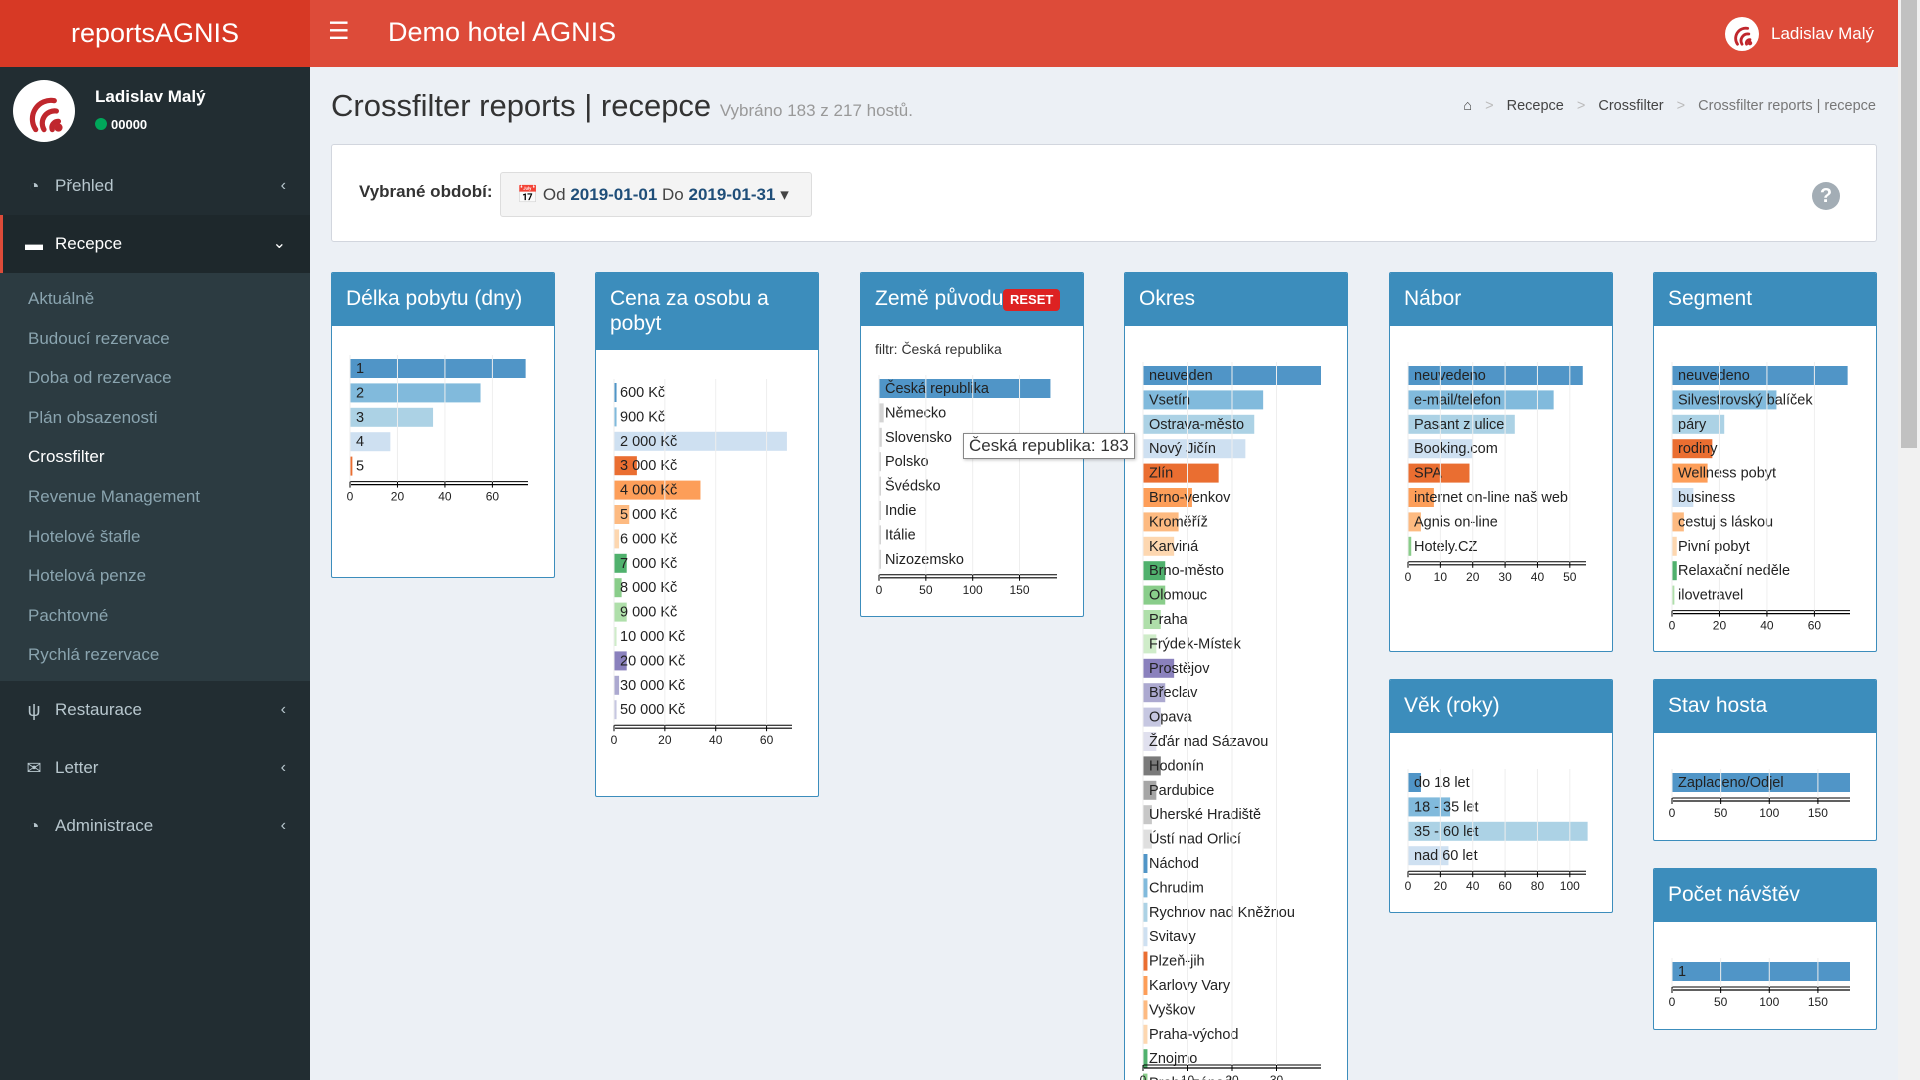 This screenshot has width=1920, height=1080. I want to click on chart-title-segment: Segment, so click(1765, 299).